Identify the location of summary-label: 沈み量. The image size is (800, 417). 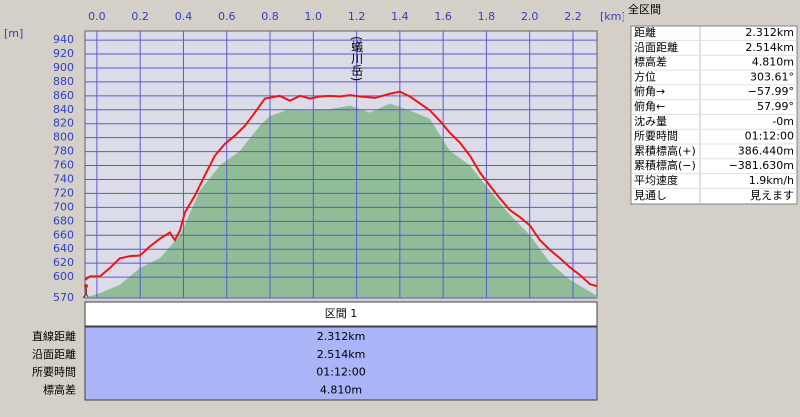
(650, 121).